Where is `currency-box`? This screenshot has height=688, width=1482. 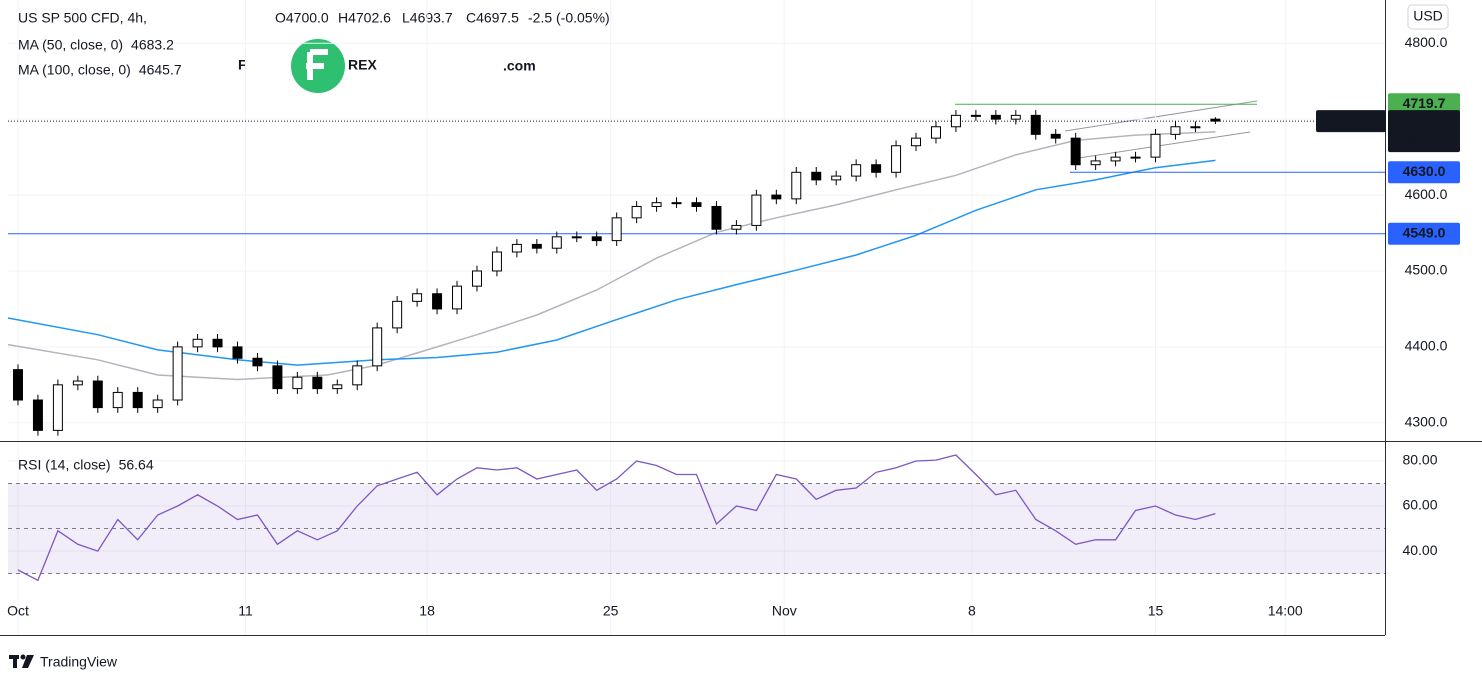
currency-box is located at coordinates (1428, 17).